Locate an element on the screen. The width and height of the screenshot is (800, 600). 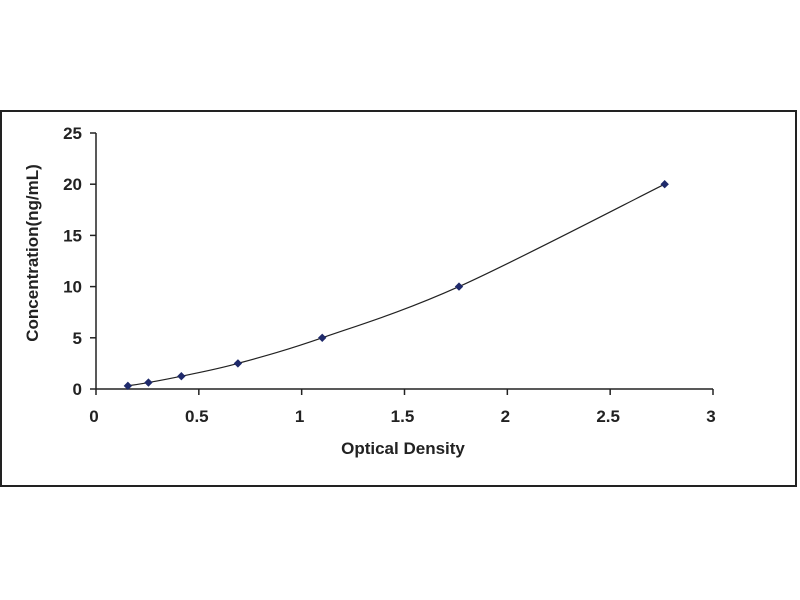
x-axis-title: Optical Density is located at coordinates (403, 448).